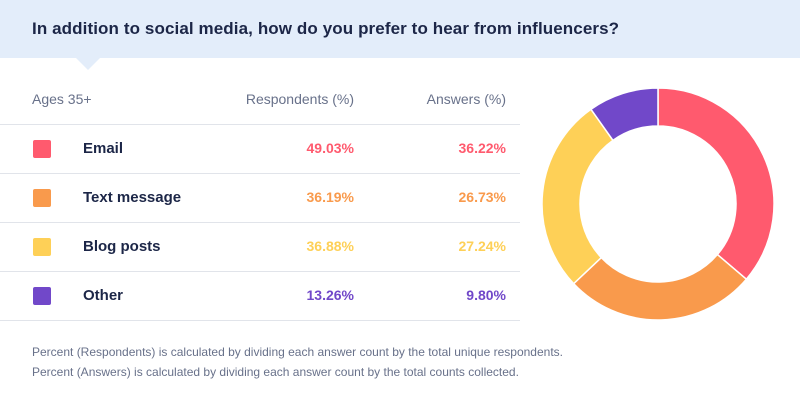 The width and height of the screenshot is (800, 401). I want to click on header-notch, so click(88, 64).